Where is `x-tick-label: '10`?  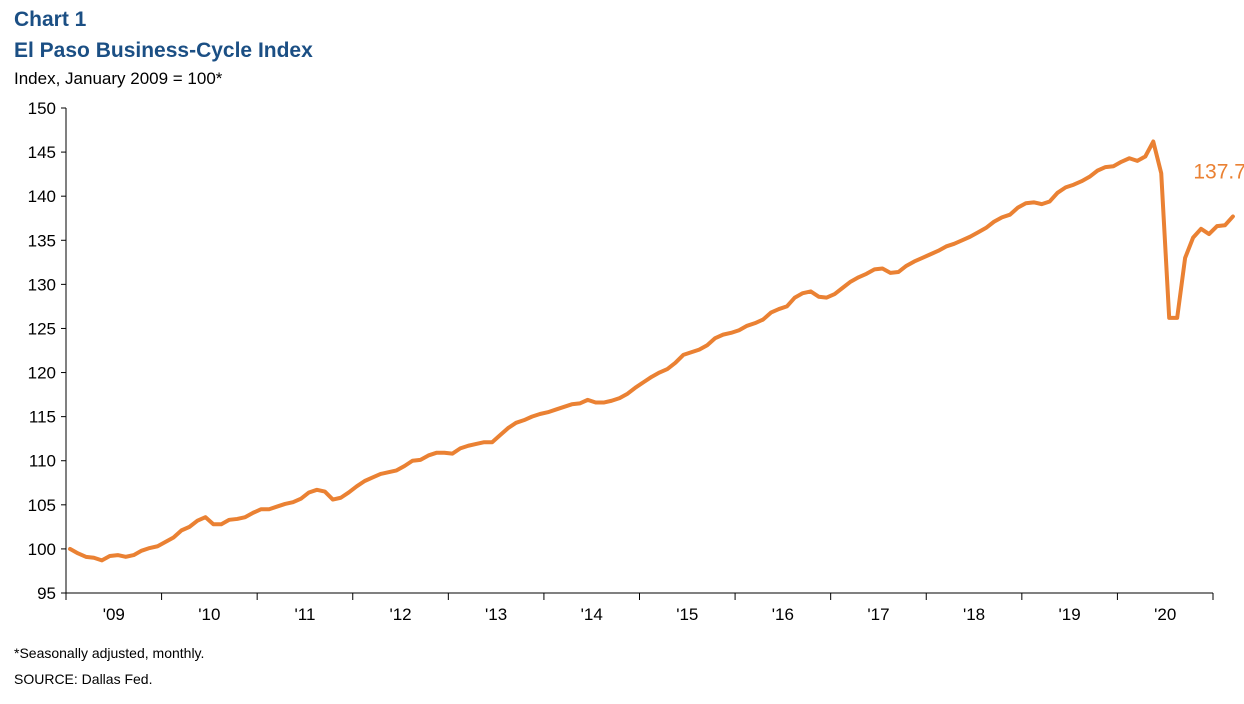 x-tick-label: '10 is located at coordinates (209, 614).